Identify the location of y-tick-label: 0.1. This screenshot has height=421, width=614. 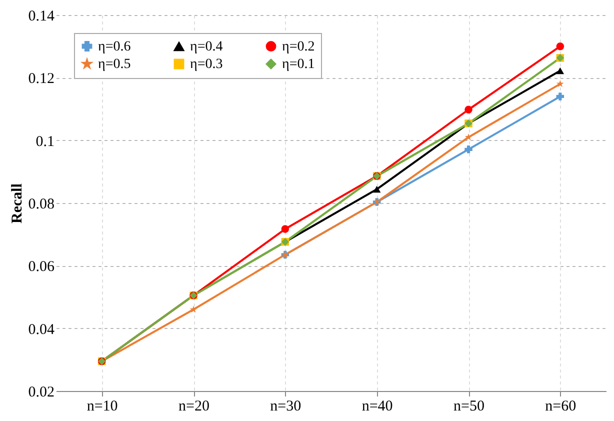
(45, 142).